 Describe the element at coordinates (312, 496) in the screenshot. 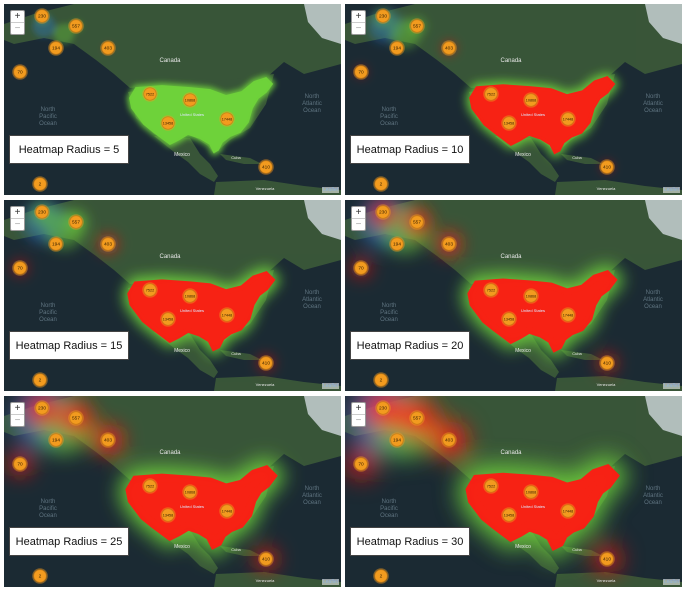

I see `map-label-north-atlantic: Atlantic` at that location.